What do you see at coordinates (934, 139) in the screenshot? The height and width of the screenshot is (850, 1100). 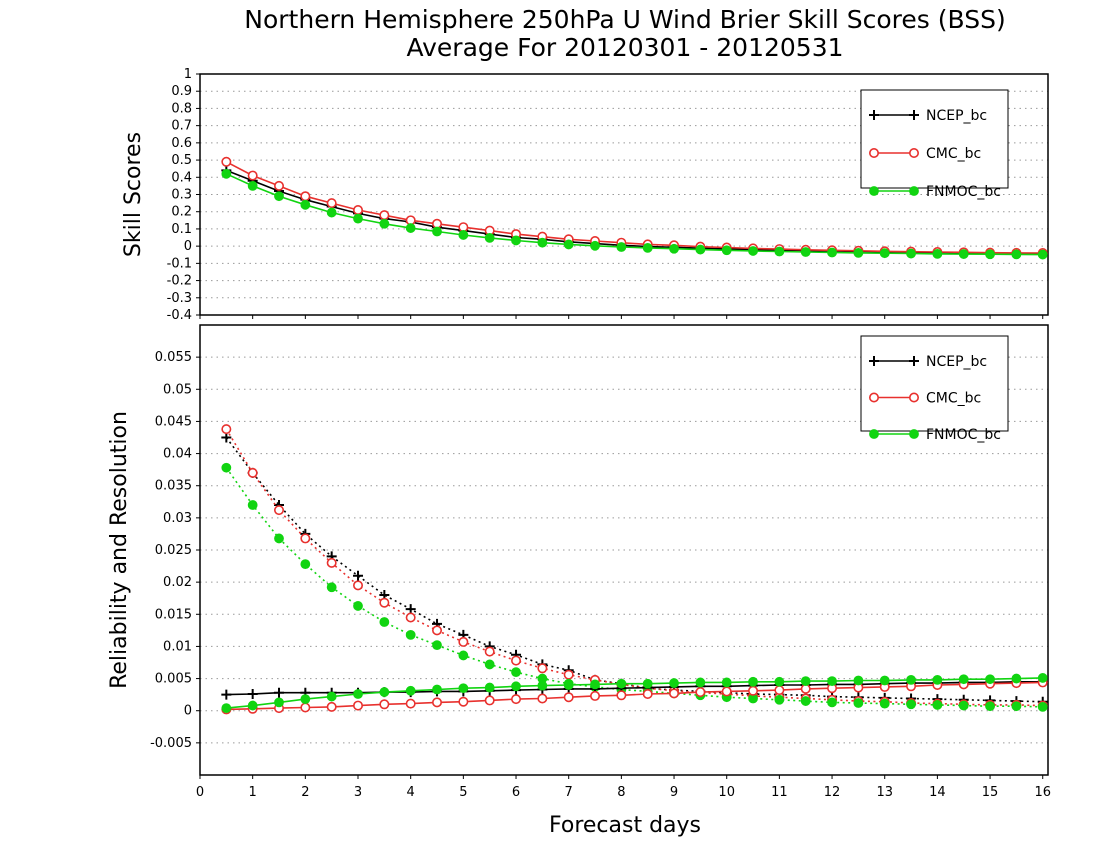 I see `legend-box` at bounding box center [934, 139].